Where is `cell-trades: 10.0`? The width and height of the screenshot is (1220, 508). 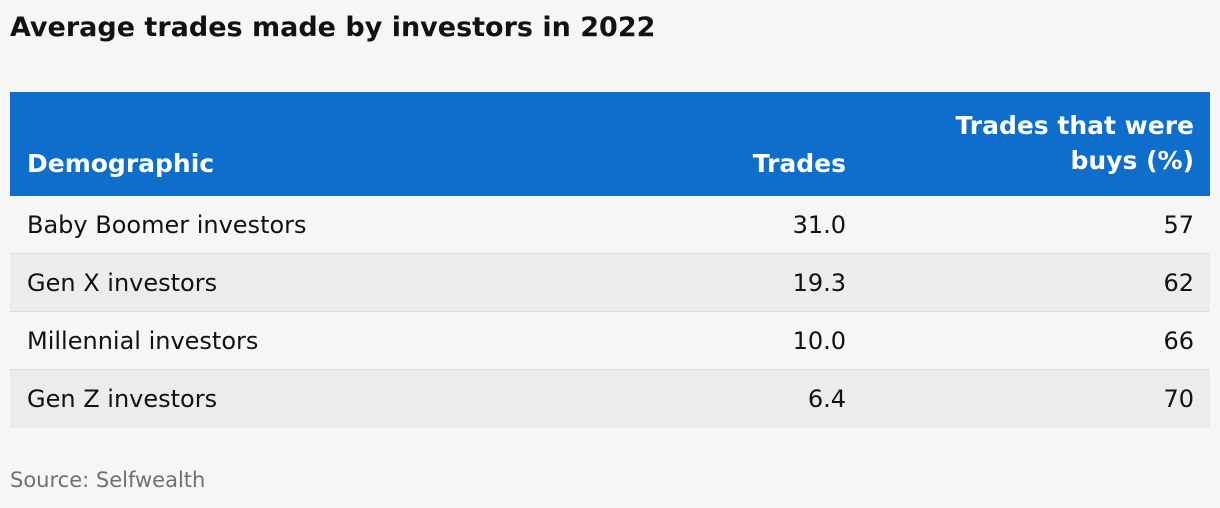
cell-trades: 10.0 is located at coordinates (819, 340).